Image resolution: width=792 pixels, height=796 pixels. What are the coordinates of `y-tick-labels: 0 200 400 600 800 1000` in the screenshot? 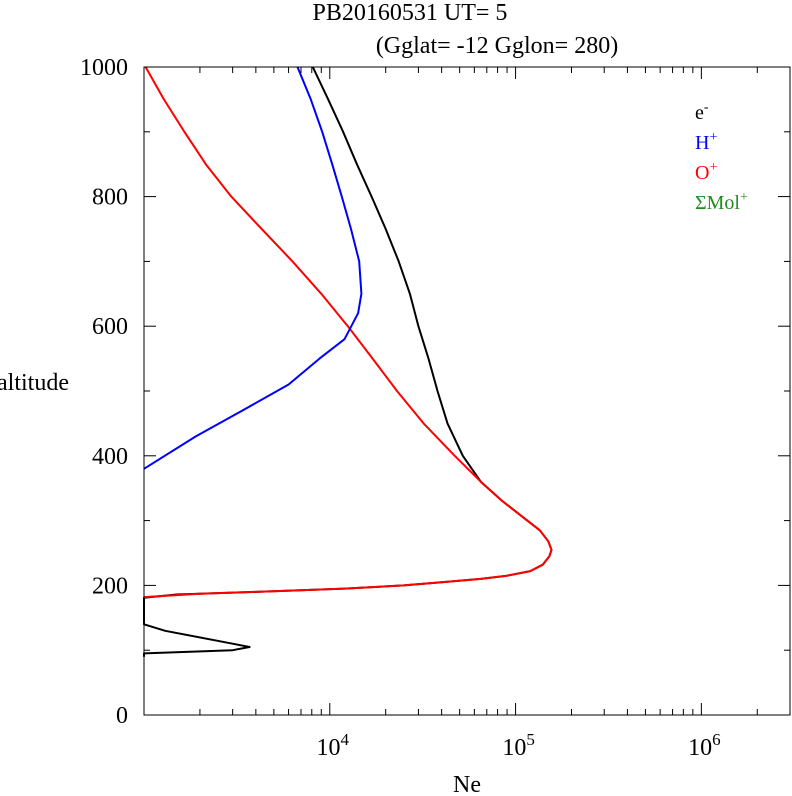 It's located at (104, 392).